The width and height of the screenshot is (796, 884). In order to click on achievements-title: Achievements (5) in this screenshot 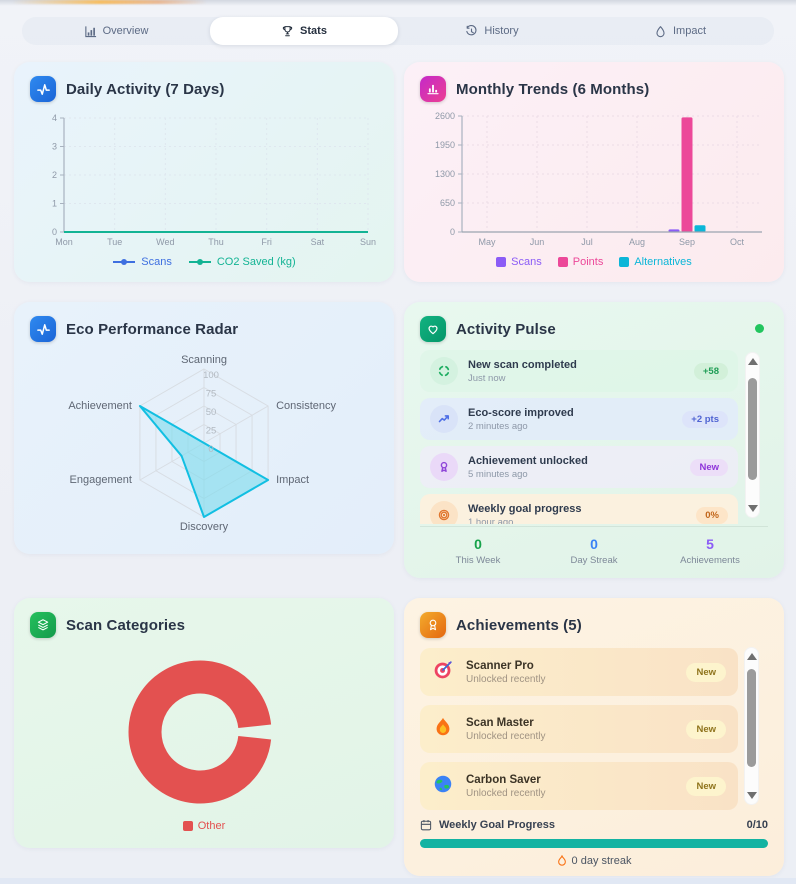, I will do `click(519, 625)`.